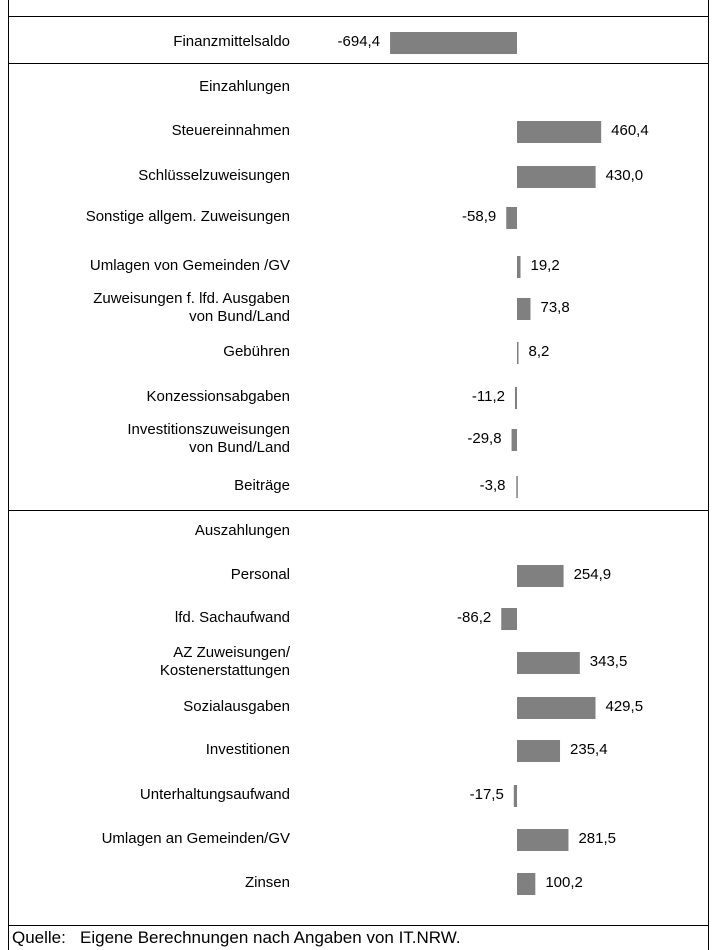  I want to click on category-label: Sonstige allgem. Zuweisungen, so click(187, 216).